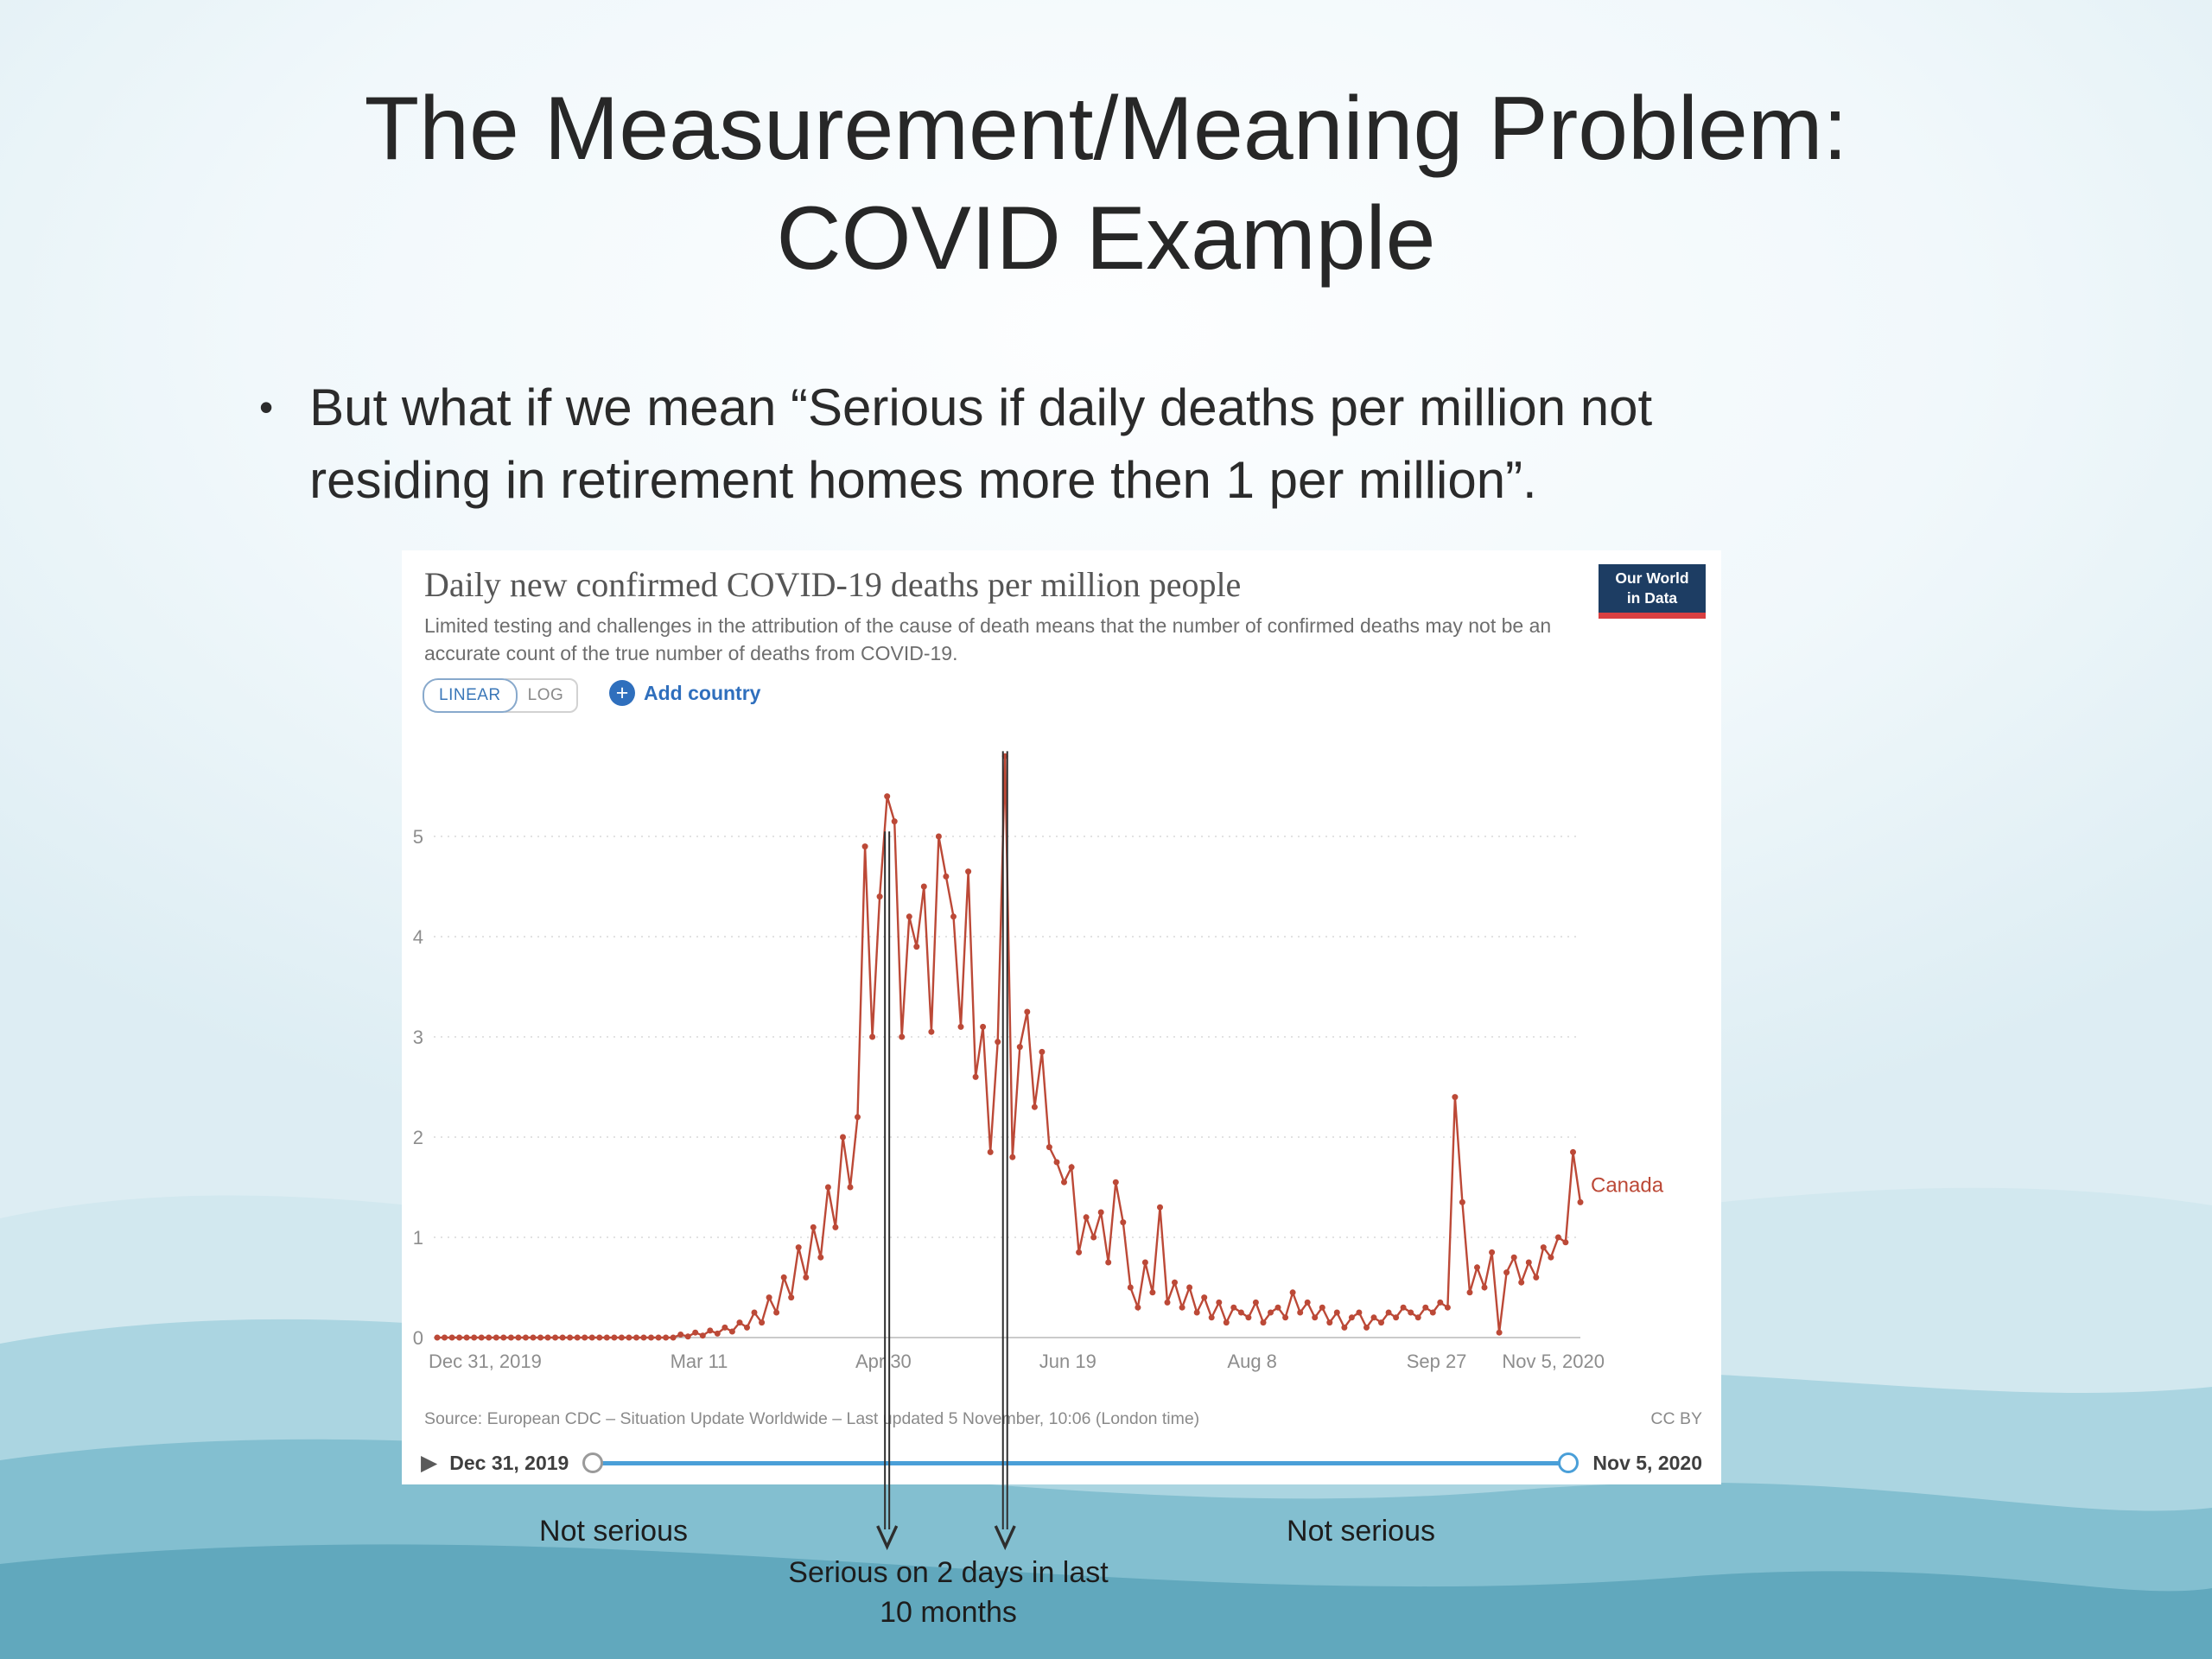  Describe the element at coordinates (593, 1462) in the screenshot. I see `timeline-slider-start-handle` at that location.